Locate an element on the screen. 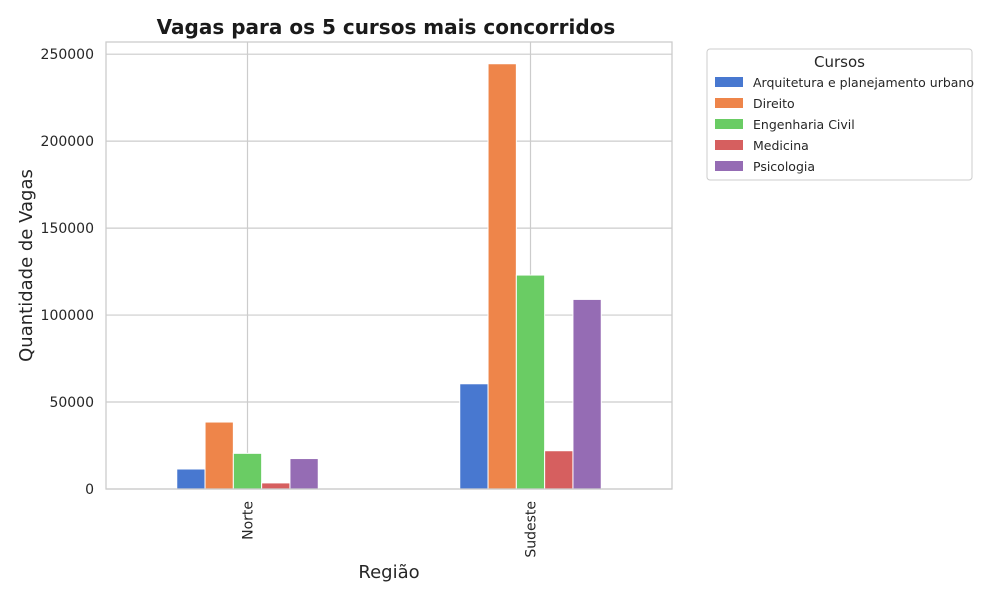 The image size is (1000, 600). x-axis-label: Região is located at coordinates (388, 572).